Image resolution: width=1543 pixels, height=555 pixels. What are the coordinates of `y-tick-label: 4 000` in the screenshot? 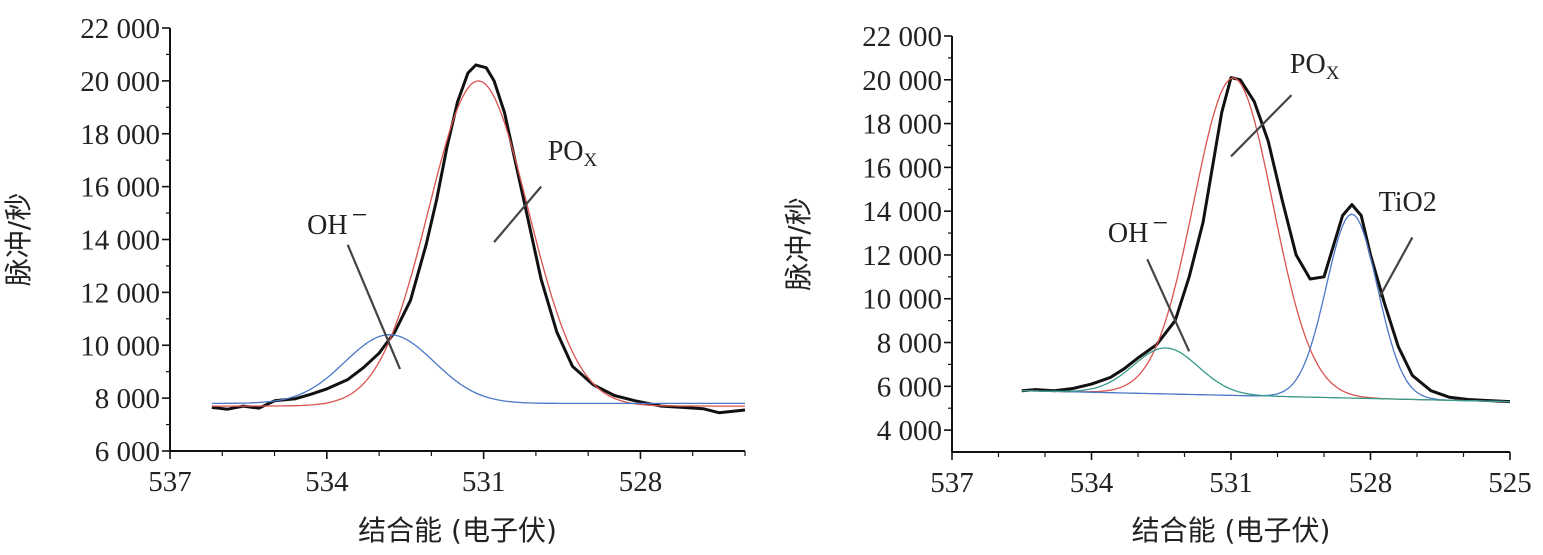 It's located at (909, 431).